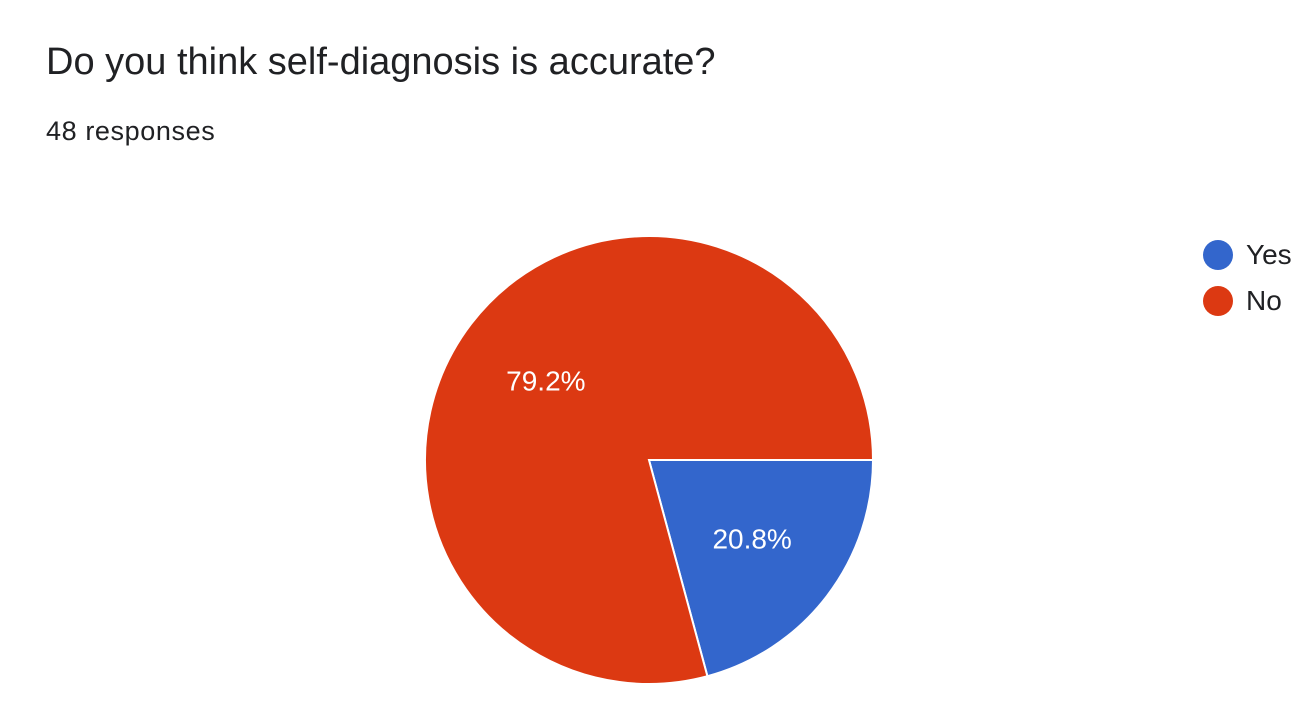  Describe the element at coordinates (1218, 255) in the screenshot. I see `legend-swatch-yes` at that location.